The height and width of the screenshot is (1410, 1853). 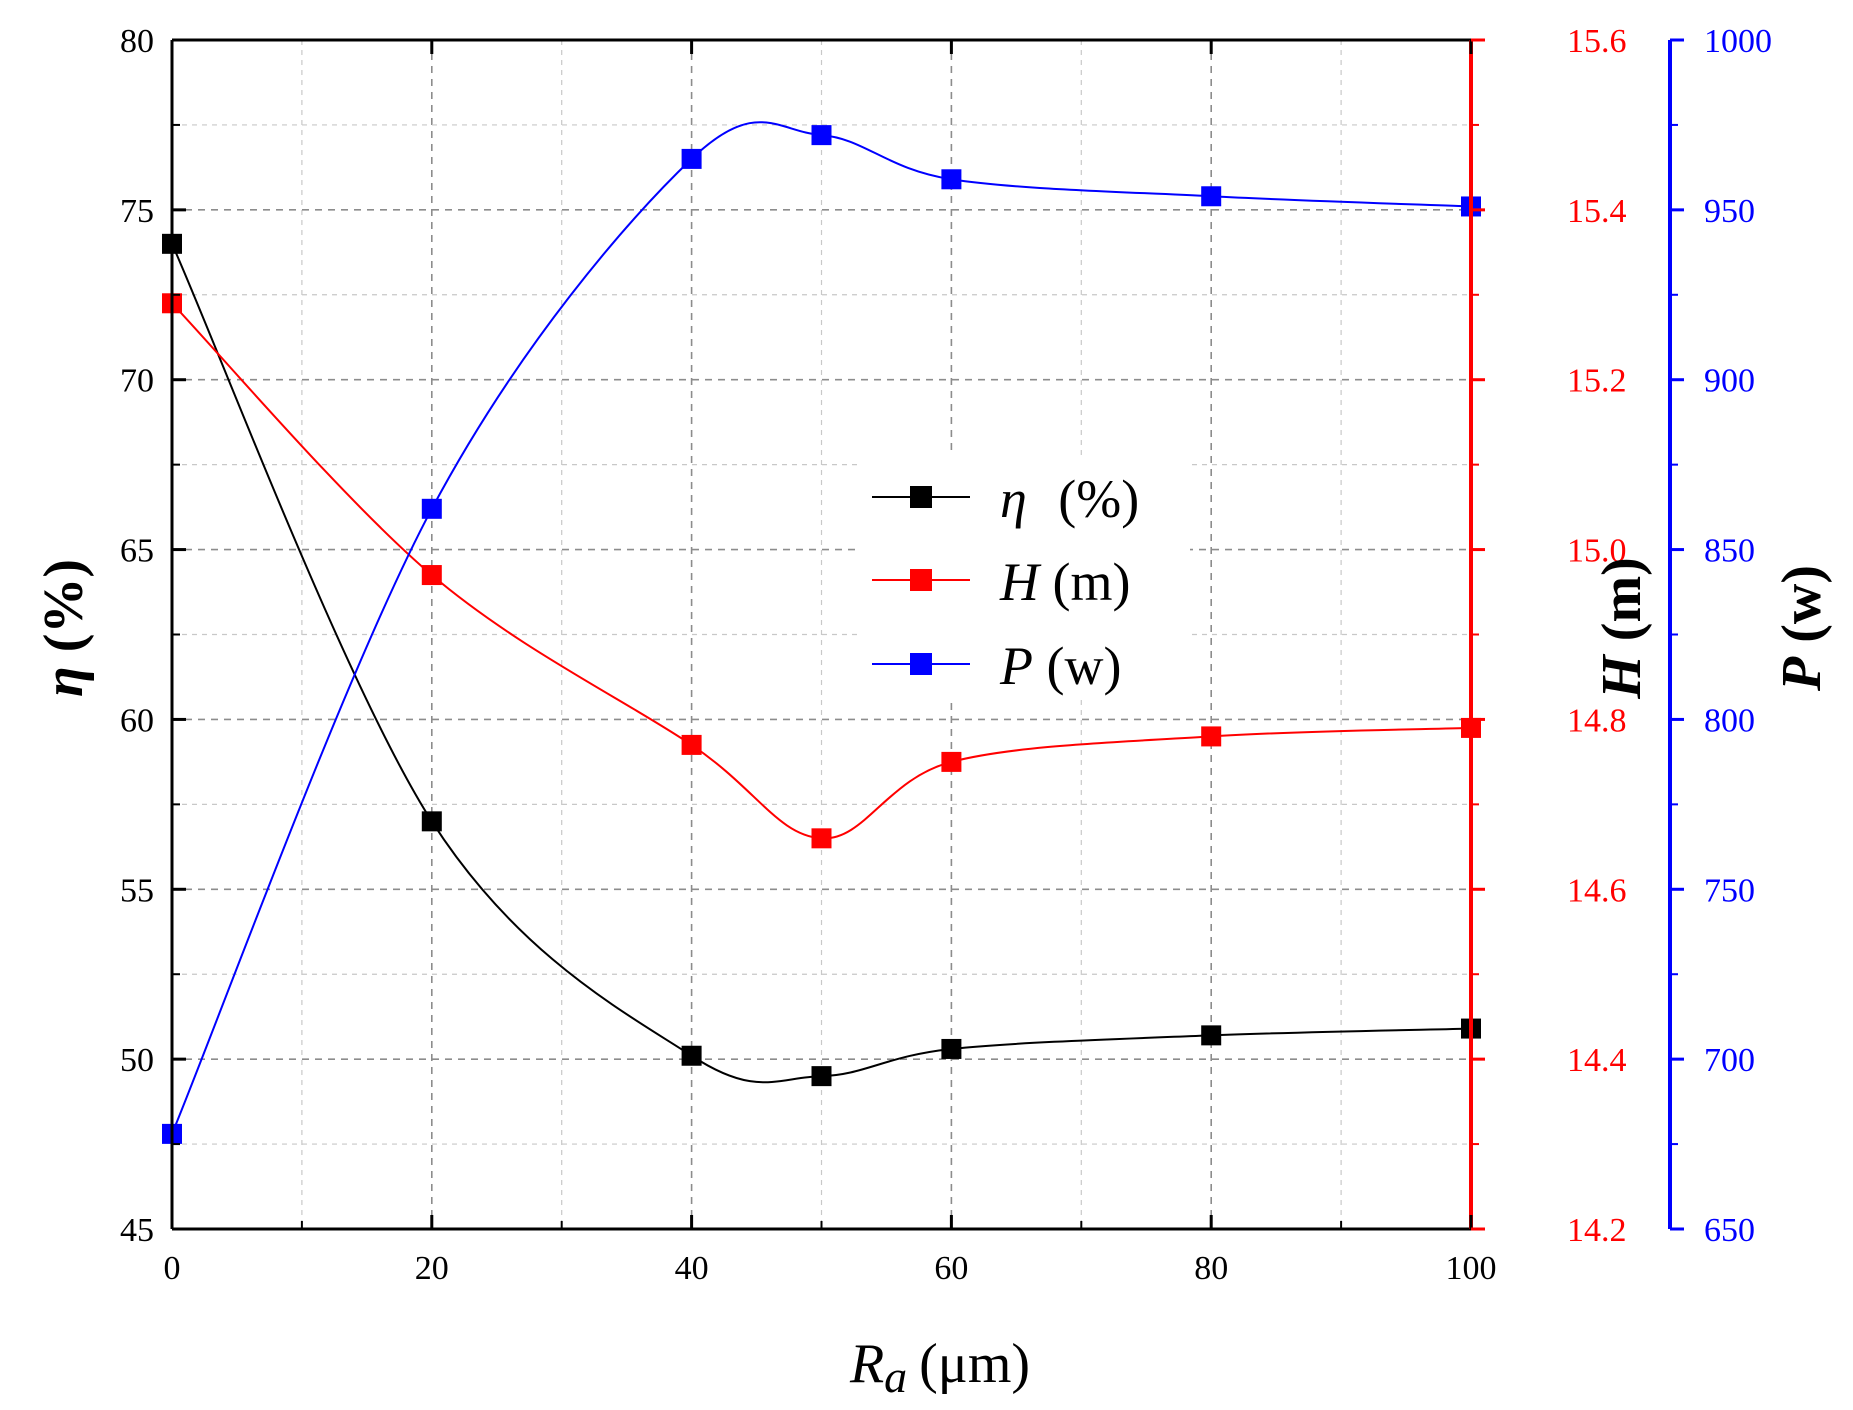 I want to click on legend: η (%) H (m) P (w), so click(x=1025, y=577).